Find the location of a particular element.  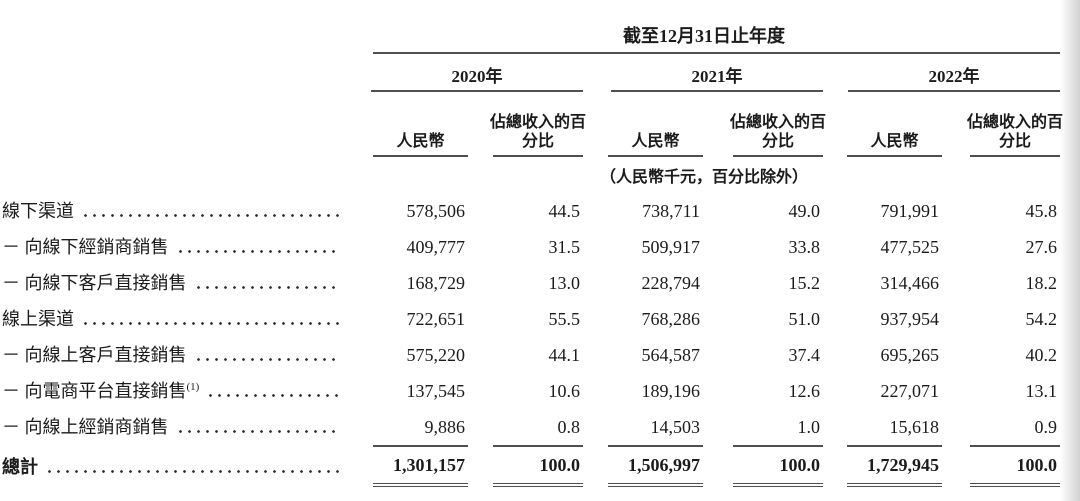

value-cell: 937,954 is located at coordinates (910, 319).